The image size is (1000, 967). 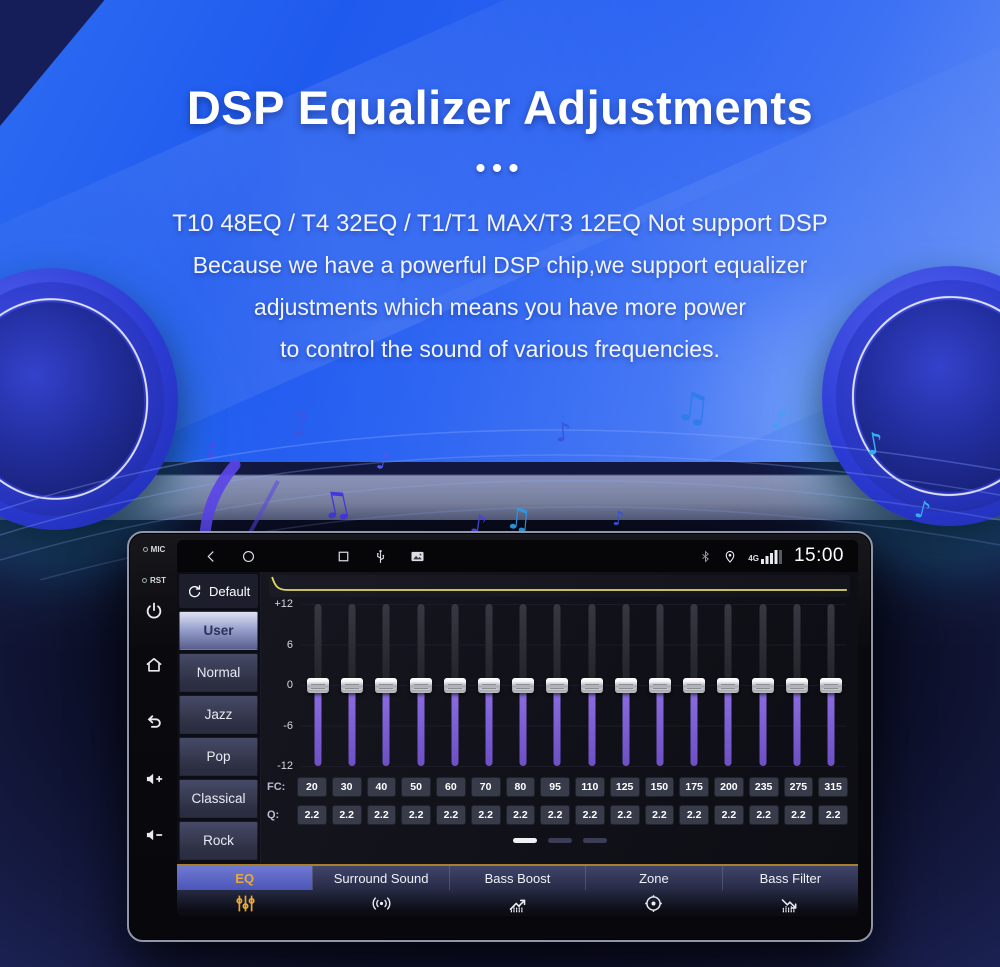 What do you see at coordinates (218, 756) in the screenshot?
I see `preset-pop: Pop` at bounding box center [218, 756].